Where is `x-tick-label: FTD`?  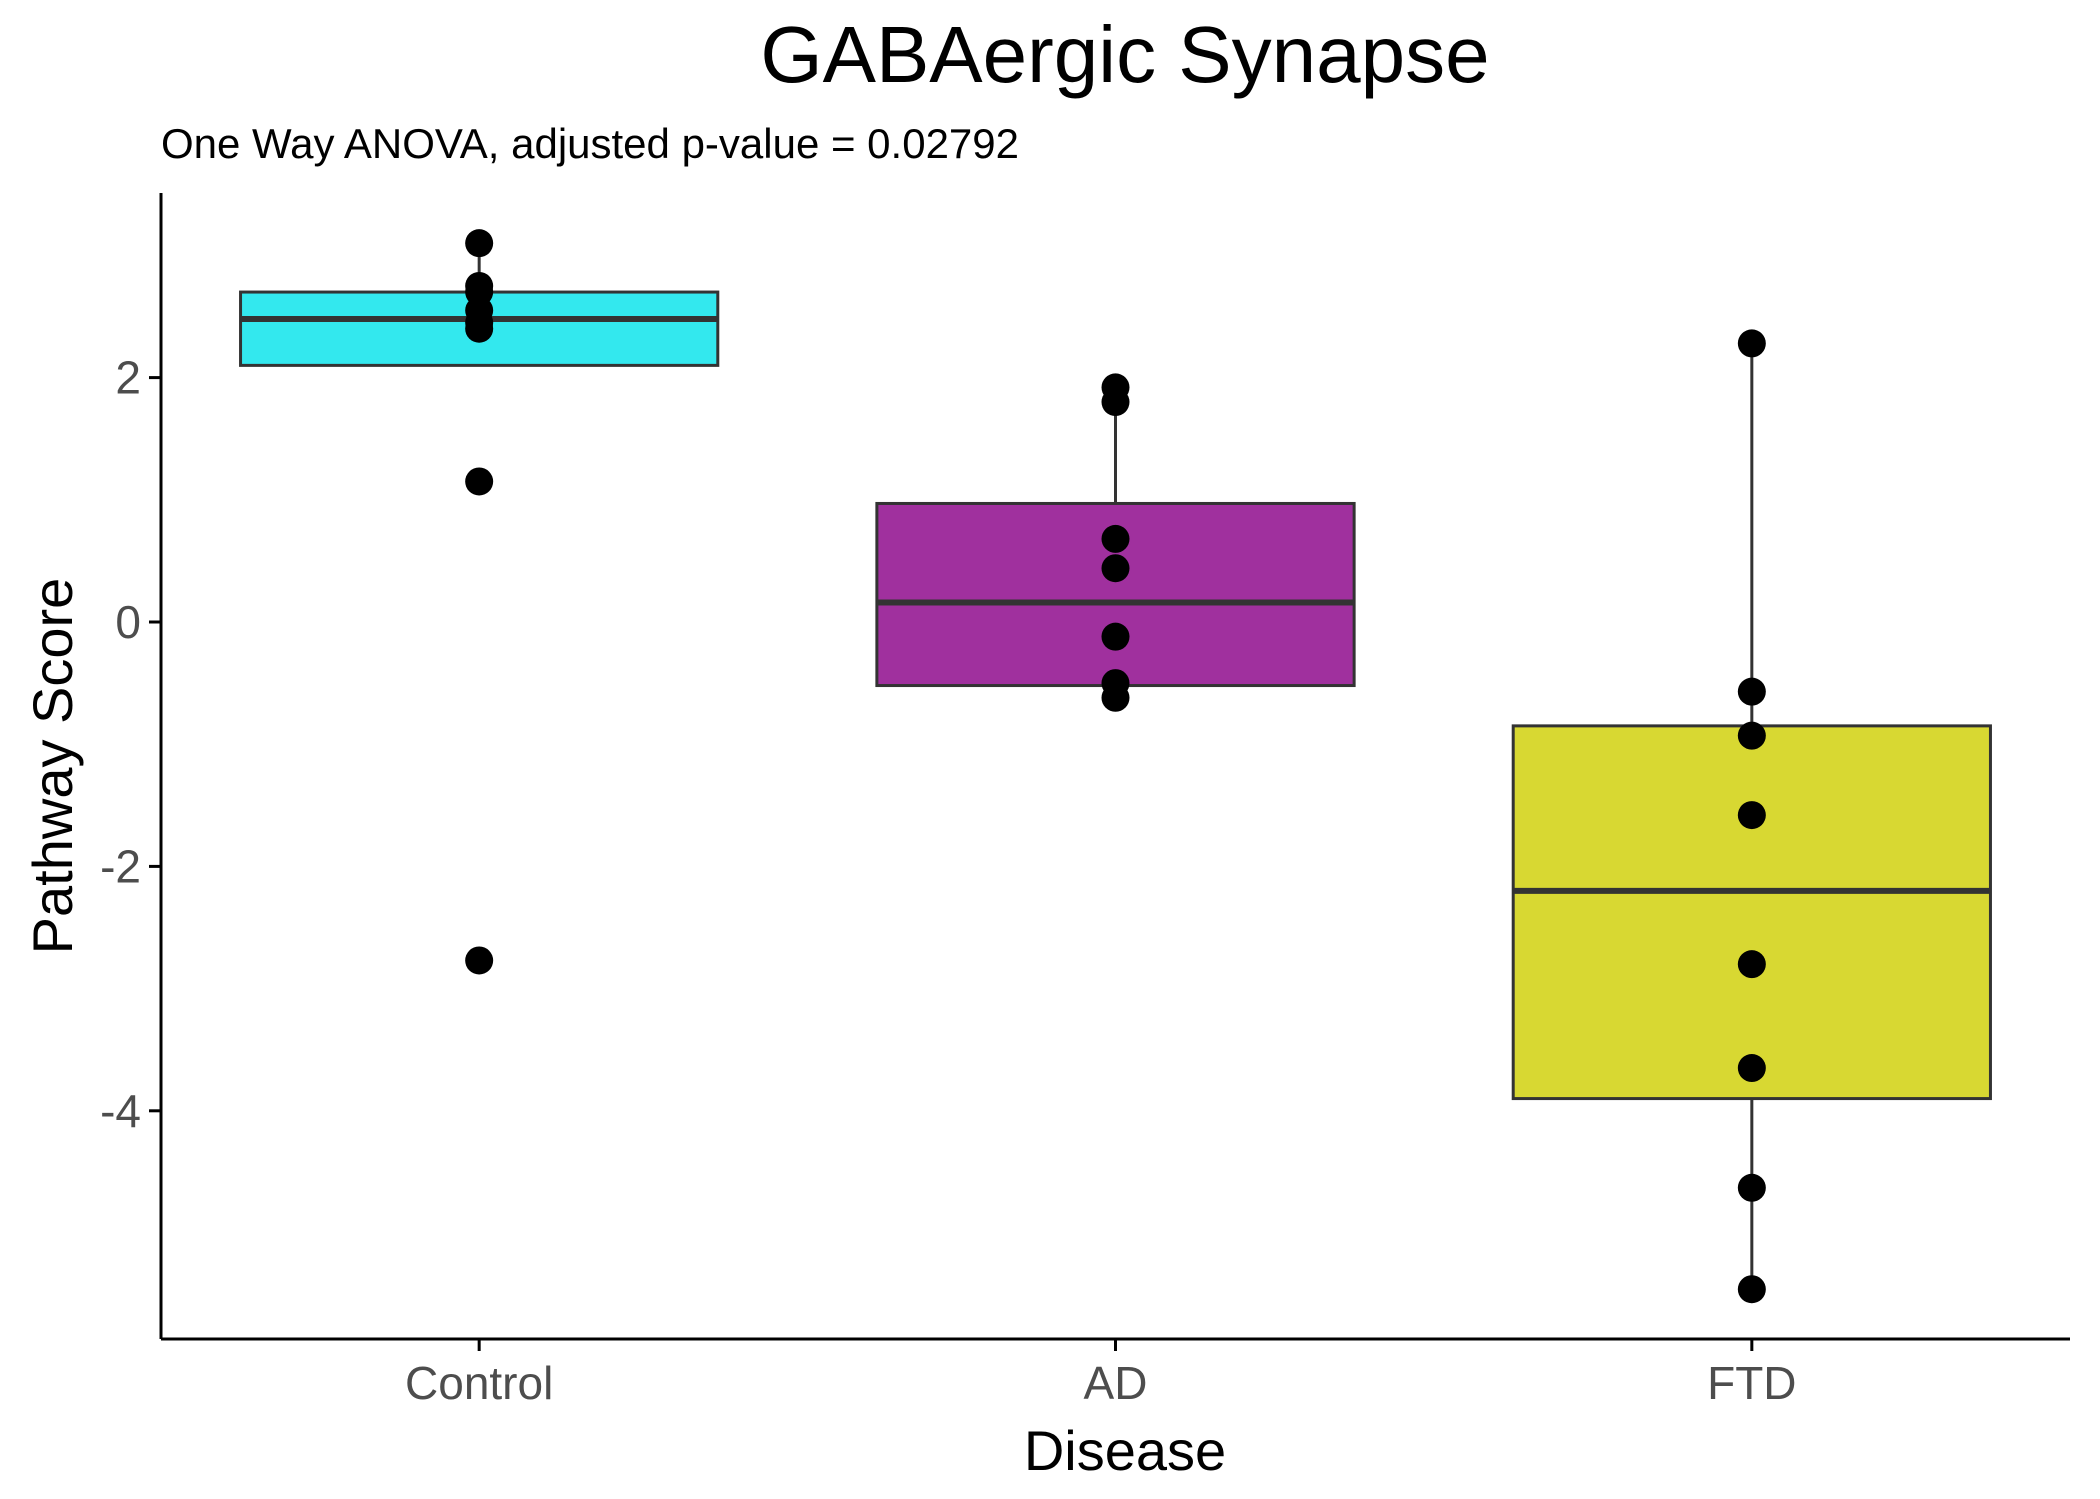
x-tick-label: FTD is located at coordinates (1751, 1383).